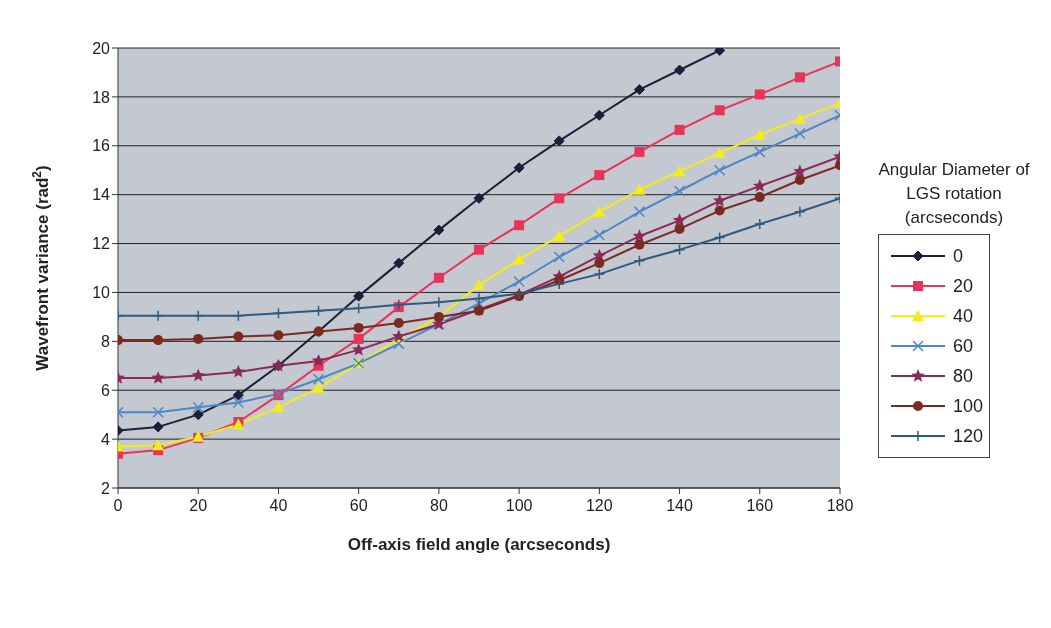 The image size is (1051, 628). Describe the element at coordinates (198, 506) in the screenshot. I see `x-tick-label: 20` at that location.